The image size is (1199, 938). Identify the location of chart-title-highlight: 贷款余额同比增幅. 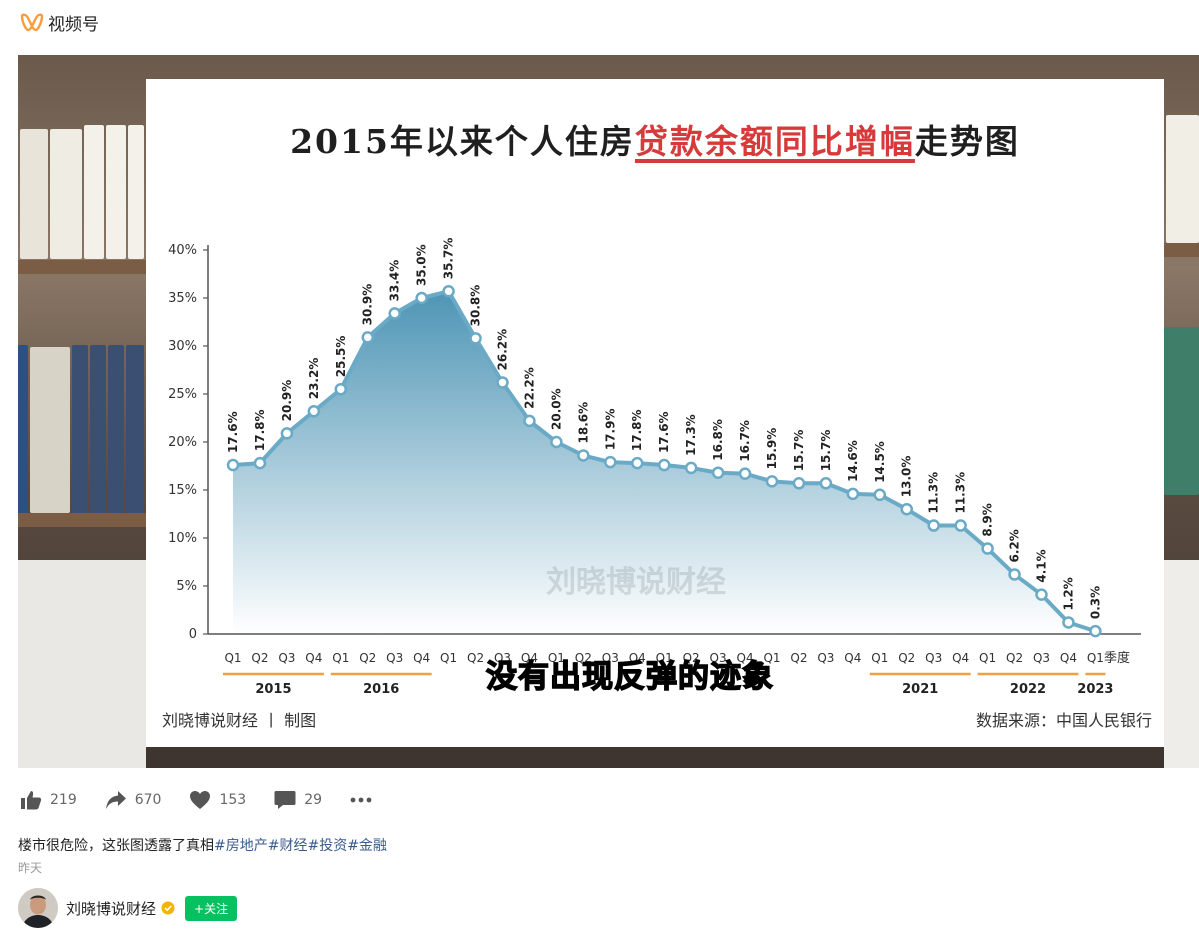
(774, 141).